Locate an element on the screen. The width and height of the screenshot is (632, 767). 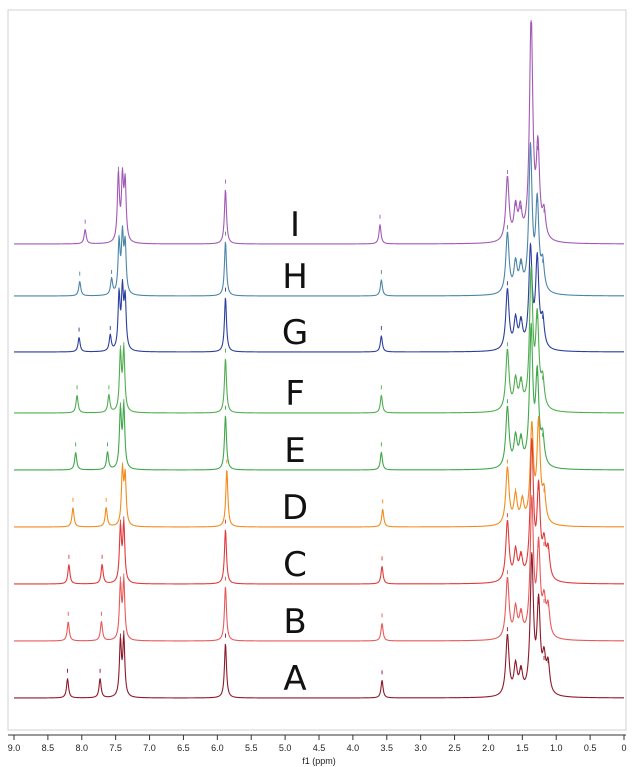
x-tick-label: 9.0 is located at coordinates (14, 748).